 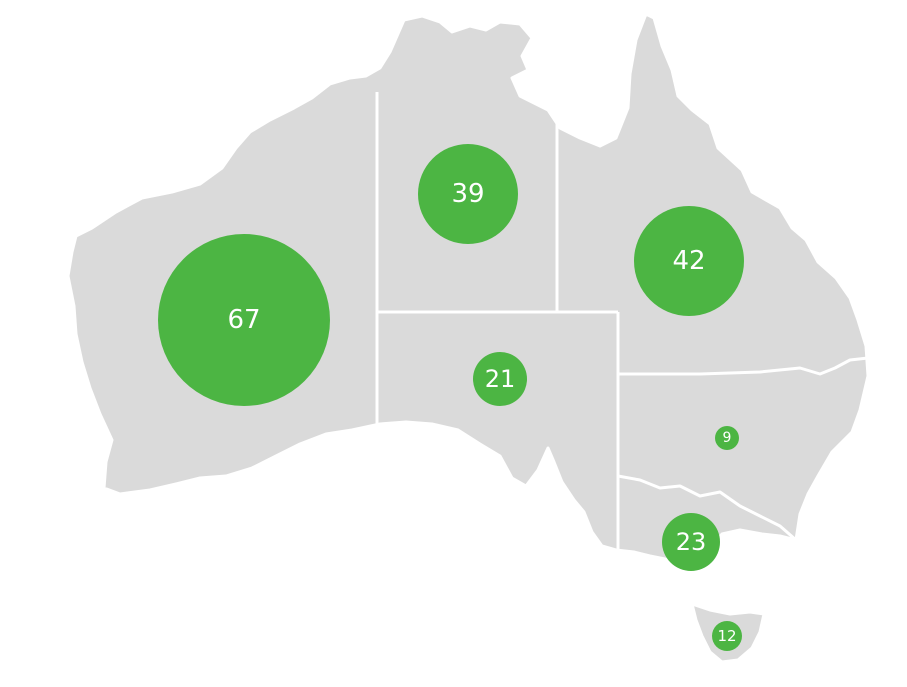 I want to click on bubble-qld: 42, so click(x=689, y=261).